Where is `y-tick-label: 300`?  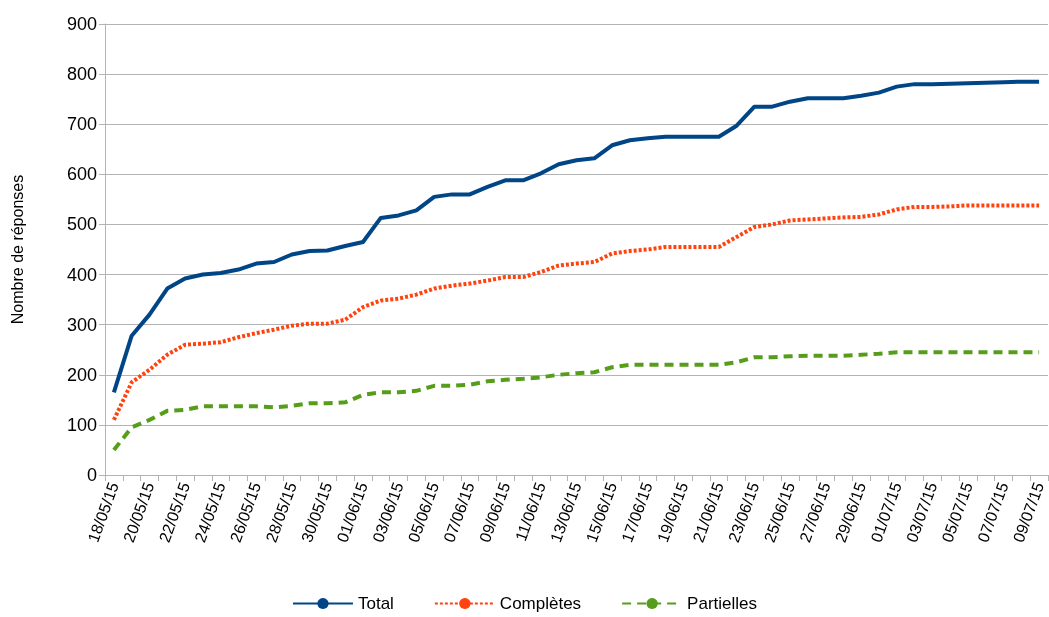 y-tick-label: 300 is located at coordinates (81, 324).